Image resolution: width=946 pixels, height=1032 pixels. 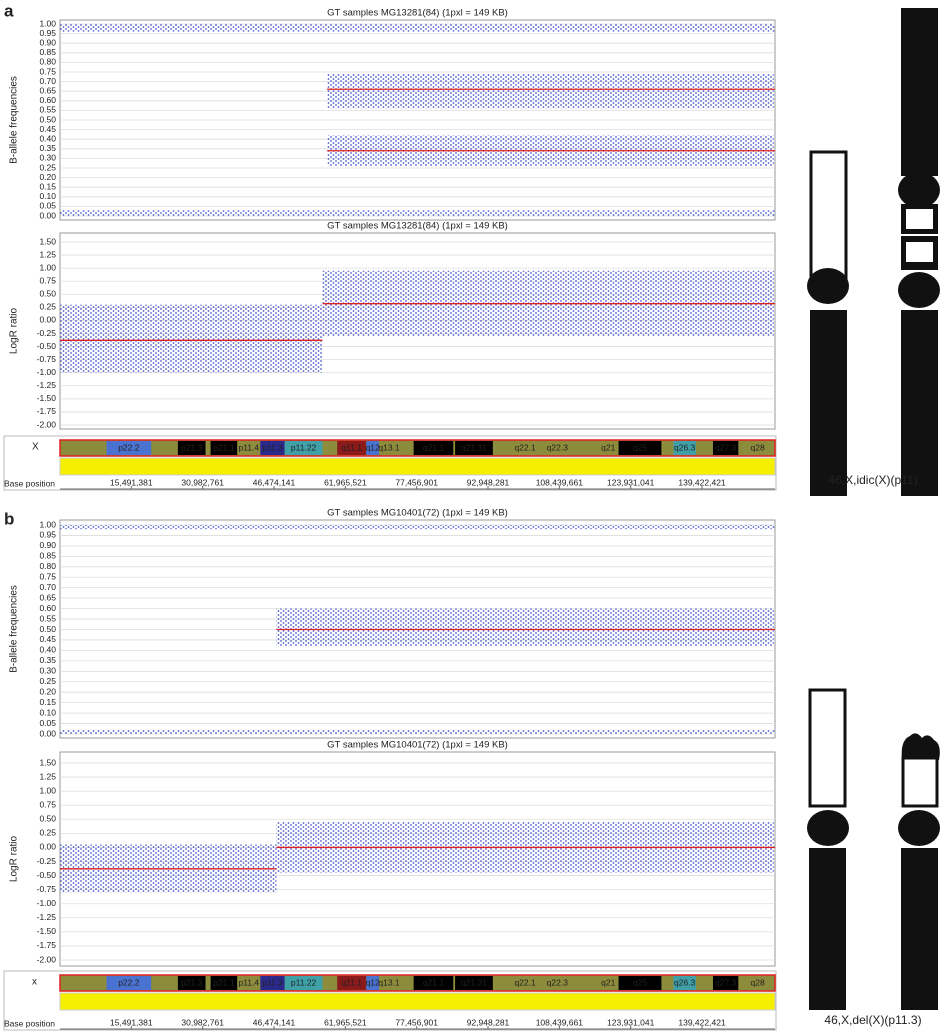 What do you see at coordinates (47, 110) in the screenshot?
I see `y-tick-label: 0.55` at bounding box center [47, 110].